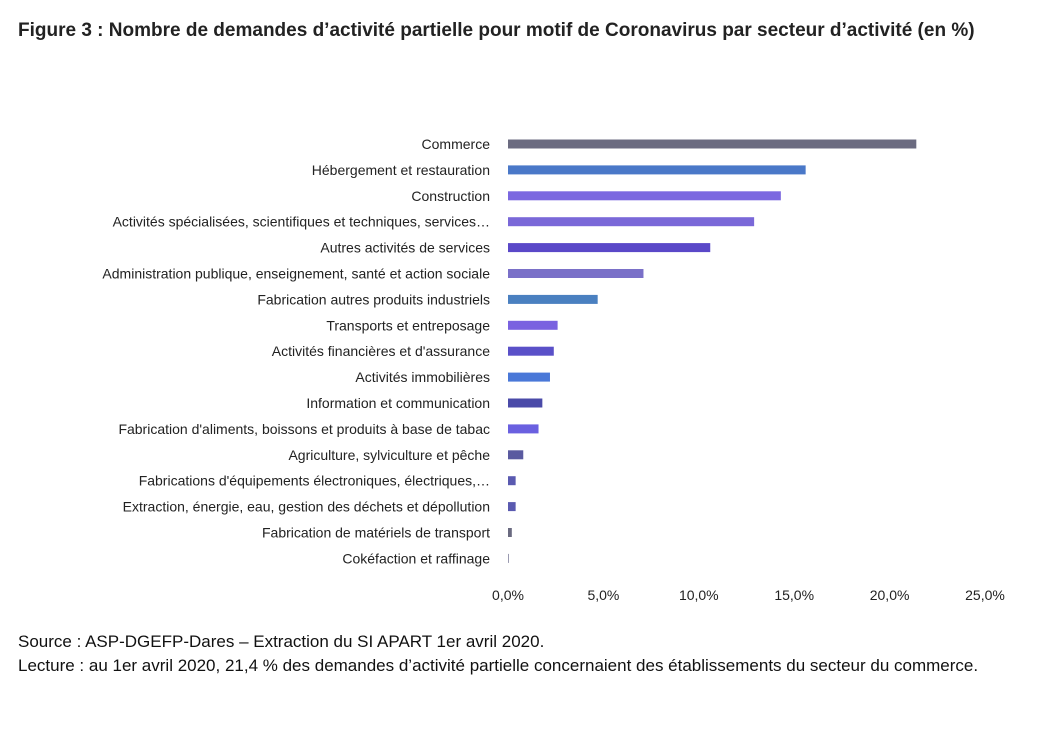 Image resolution: width=1040 pixels, height=740 pixels. What do you see at coordinates (422, 377) in the screenshot?
I see `category-label-9: Activités immobilières` at bounding box center [422, 377].